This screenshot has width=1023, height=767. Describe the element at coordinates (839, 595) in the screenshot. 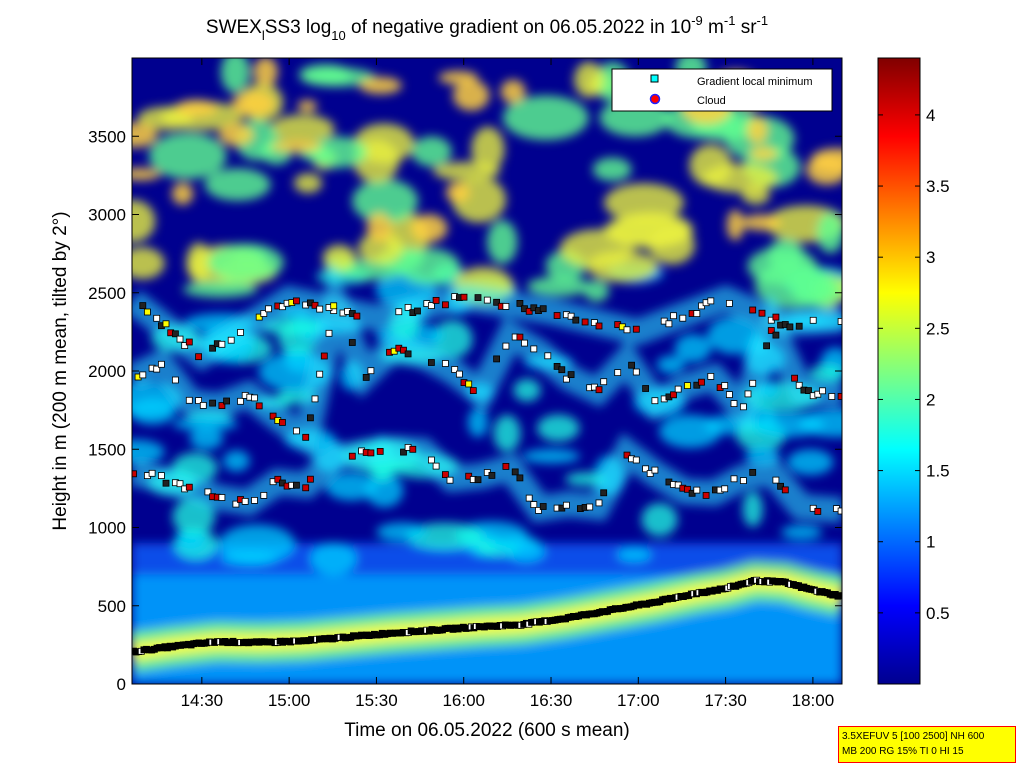

I see `marker-boundary-layer` at that location.